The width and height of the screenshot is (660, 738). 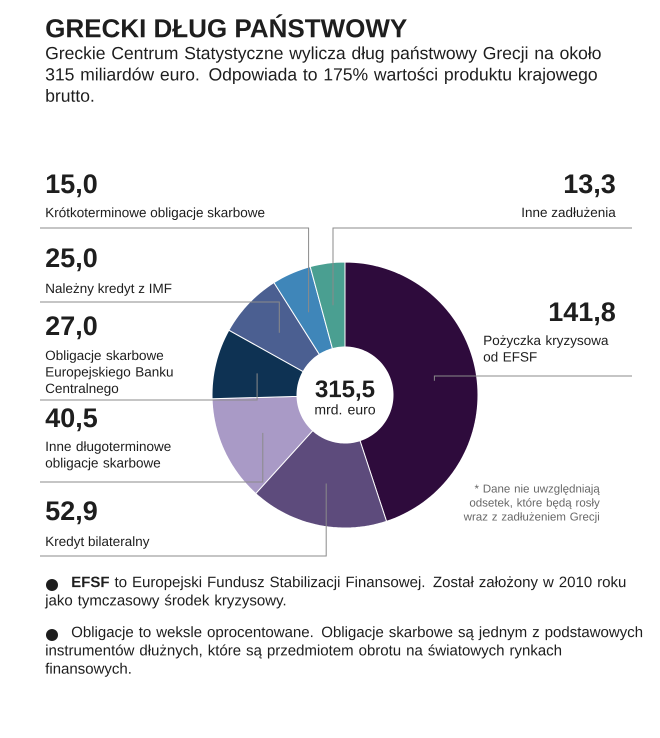 What do you see at coordinates (108, 455) in the screenshot?
I see `slice-label: Inne długoterminowe obligacje skarbowe` at bounding box center [108, 455].